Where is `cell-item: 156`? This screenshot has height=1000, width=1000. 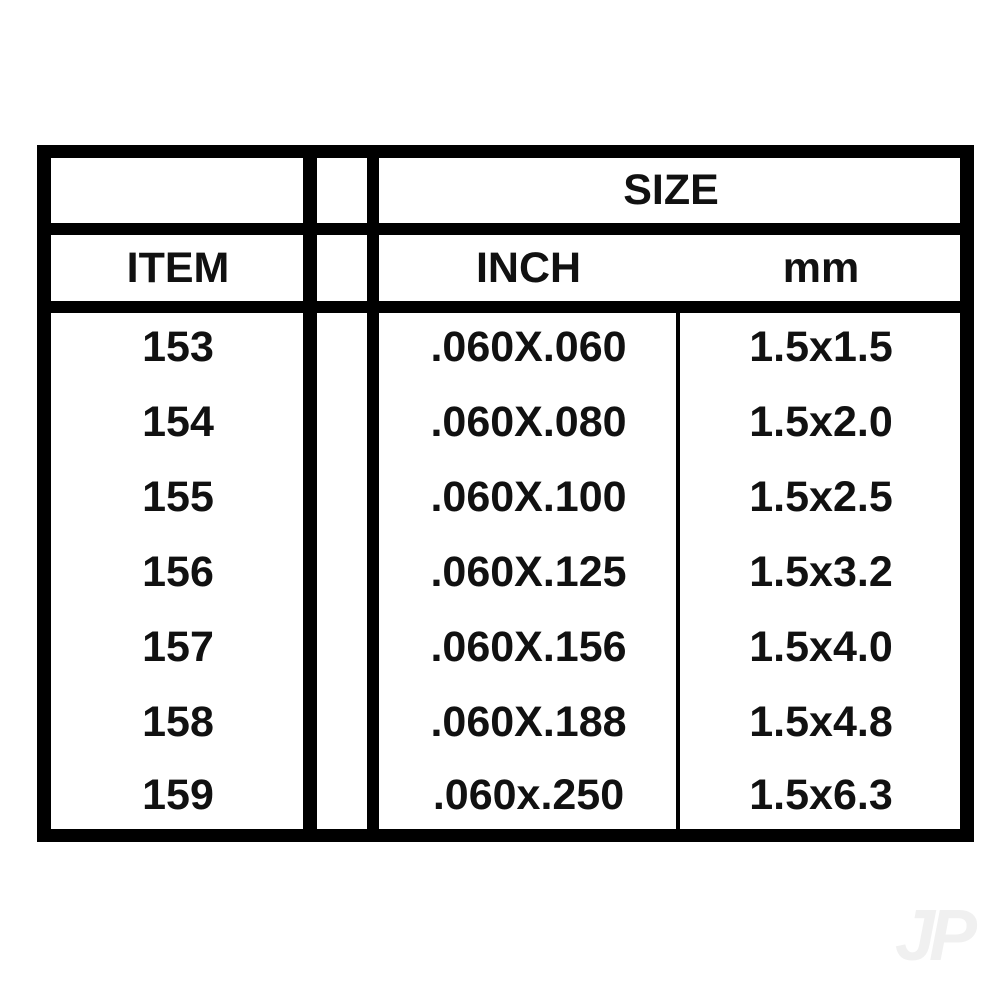 cell-item: 156 is located at coordinates (178, 572).